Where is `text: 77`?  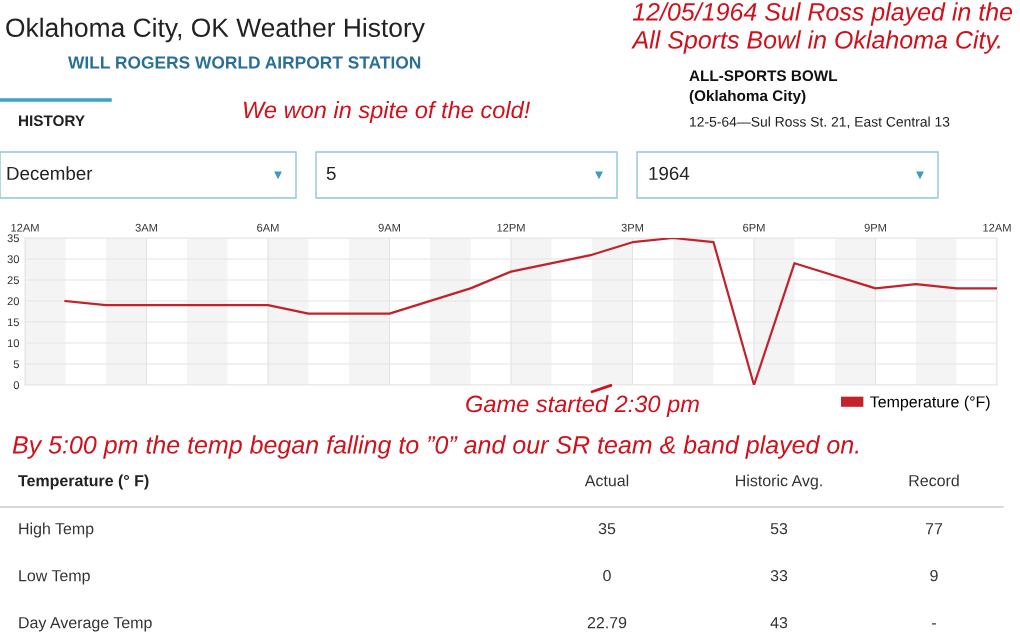 text: 77 is located at coordinates (934, 529).